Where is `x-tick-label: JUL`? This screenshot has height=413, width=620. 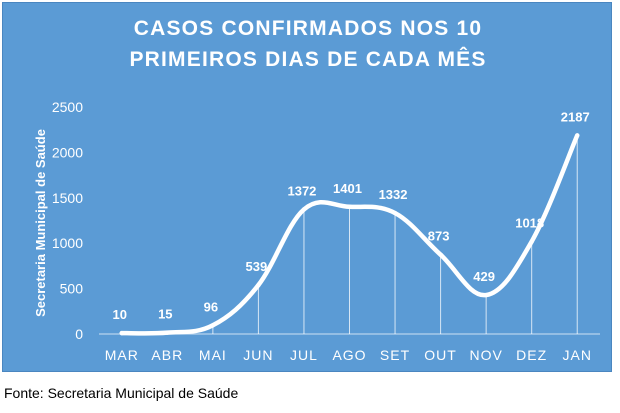 x-tick-label: JUL is located at coordinates (304, 355).